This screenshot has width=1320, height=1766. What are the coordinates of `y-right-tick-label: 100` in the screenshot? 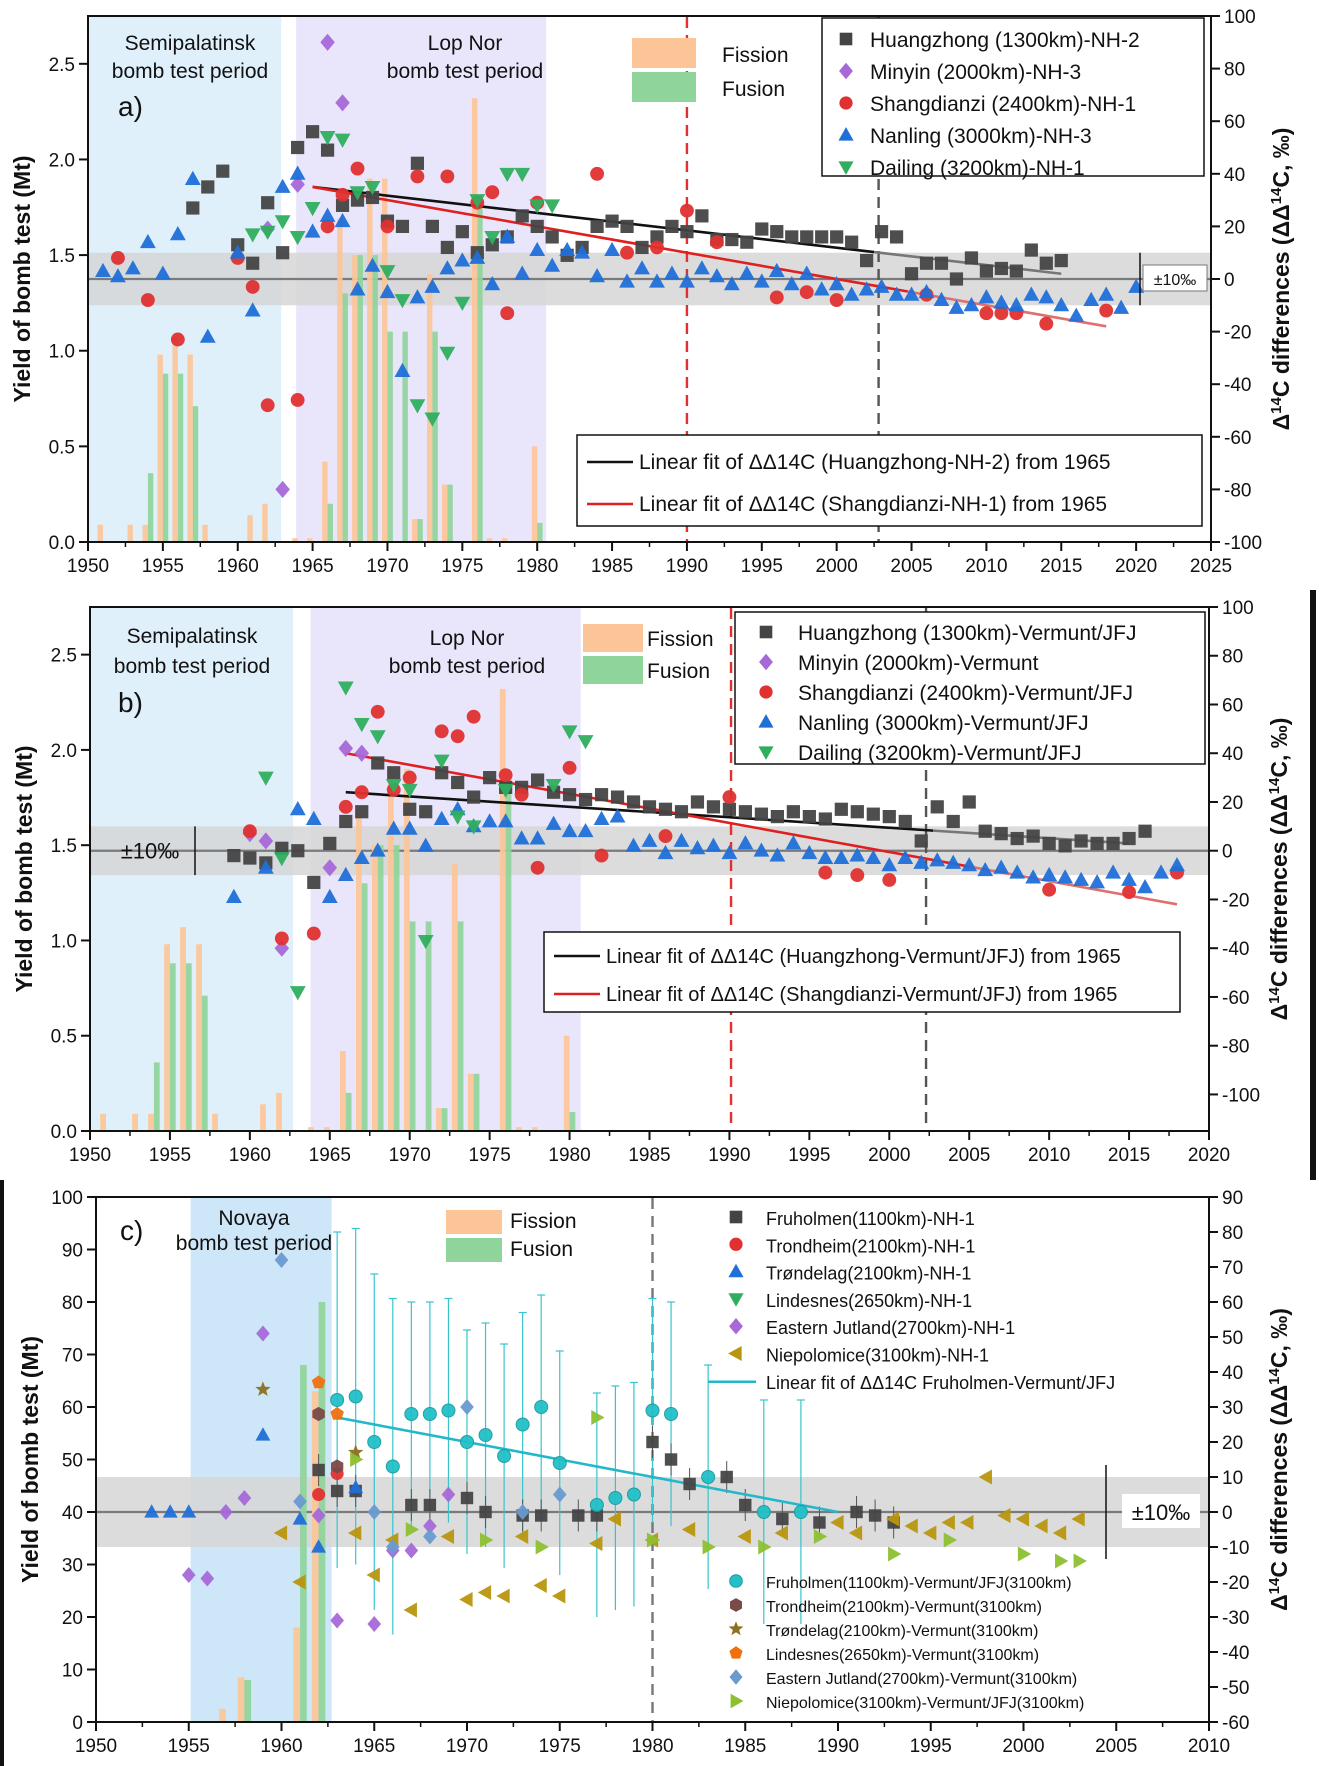 It's located at (1238, 608).